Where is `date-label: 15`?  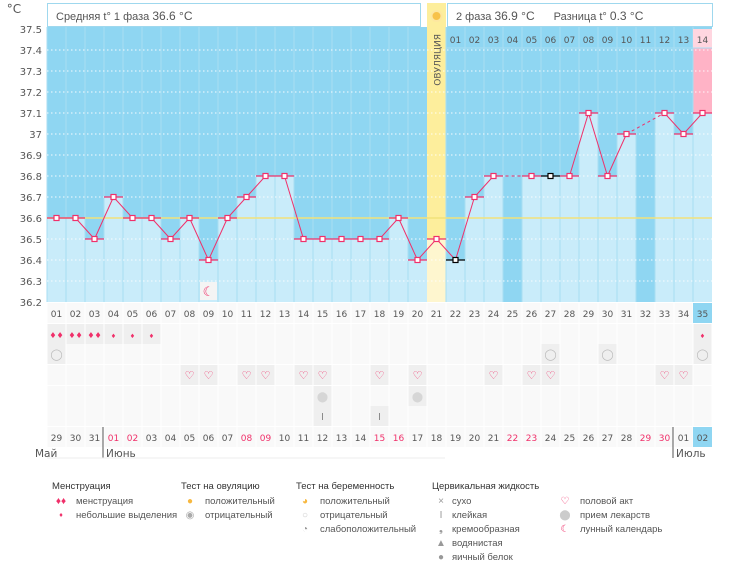
date-label: 15 is located at coordinates (379, 439).